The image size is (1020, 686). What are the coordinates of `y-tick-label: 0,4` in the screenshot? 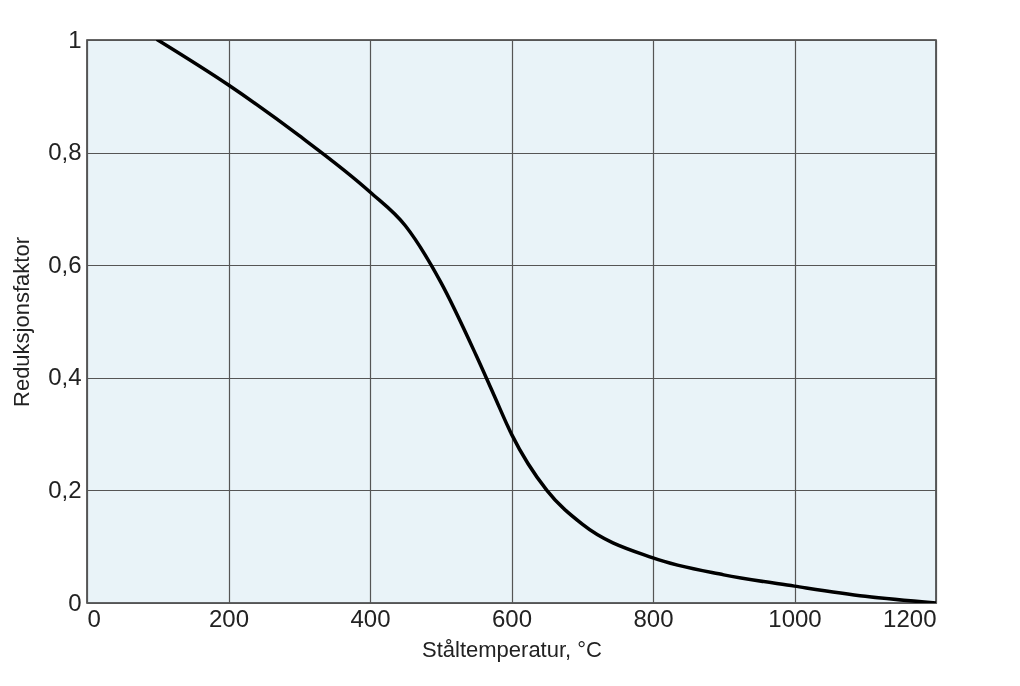 It's located at (65, 377).